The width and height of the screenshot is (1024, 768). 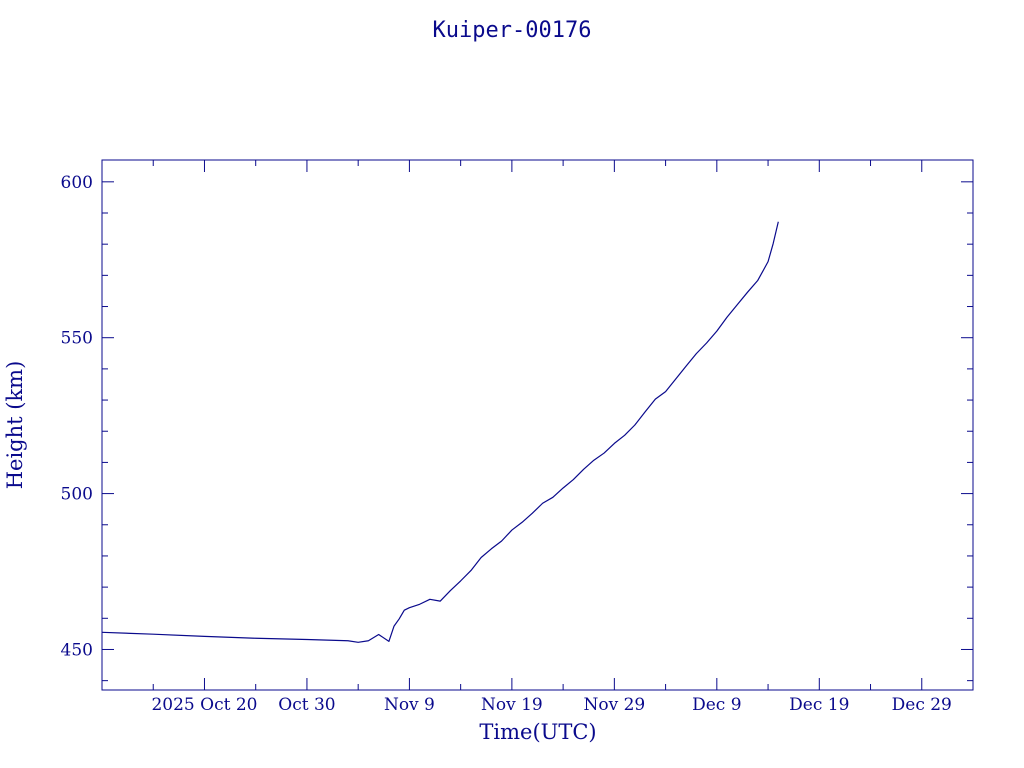 What do you see at coordinates (204, 705) in the screenshot?
I see `x-tick-label: 2025 Oct 20` at bounding box center [204, 705].